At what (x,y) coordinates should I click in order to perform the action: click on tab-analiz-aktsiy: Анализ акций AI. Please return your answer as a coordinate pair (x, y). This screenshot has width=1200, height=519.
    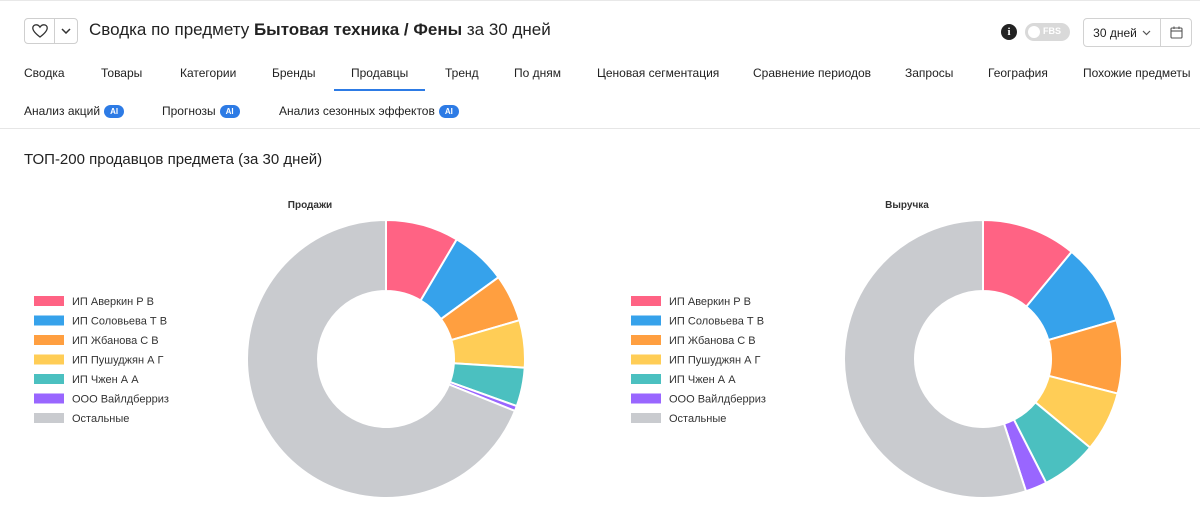
    Looking at the image, I should click on (74, 111).